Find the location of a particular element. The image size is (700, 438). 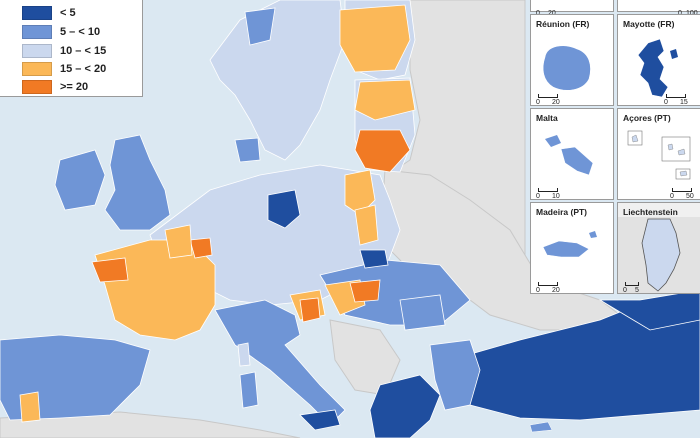

inset-malta: Malta 0 10 is located at coordinates (572, 154).